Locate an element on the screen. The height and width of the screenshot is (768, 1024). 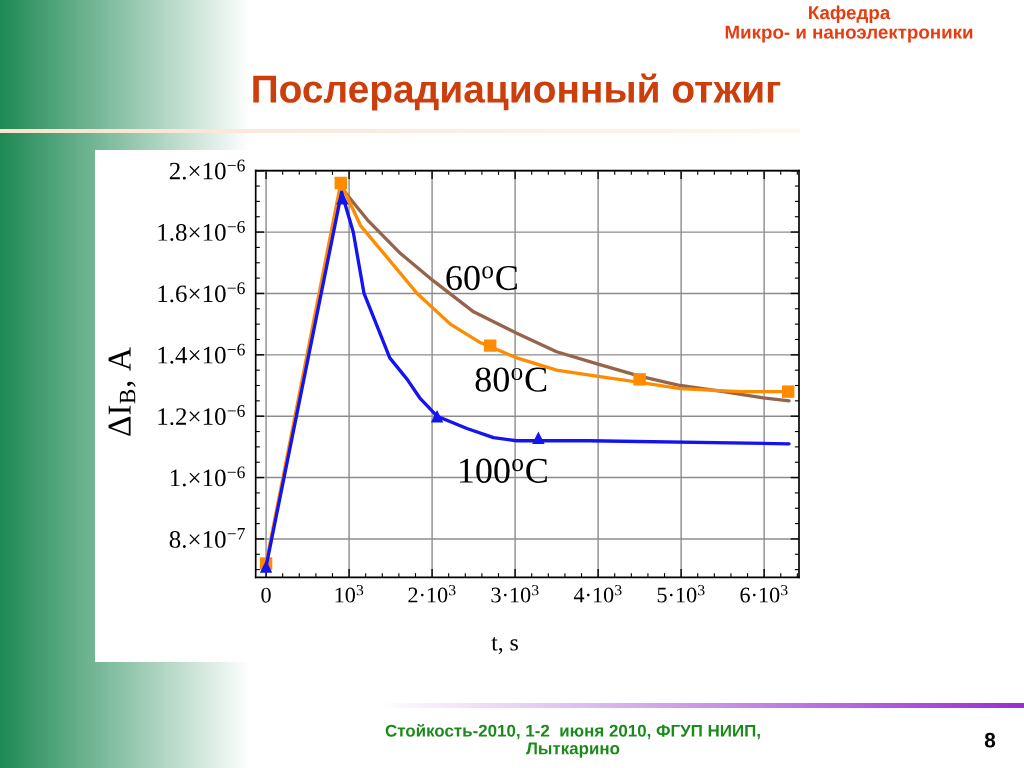
y-tick-label: 1.×10$^{−6}$ is located at coordinates (207, 476).